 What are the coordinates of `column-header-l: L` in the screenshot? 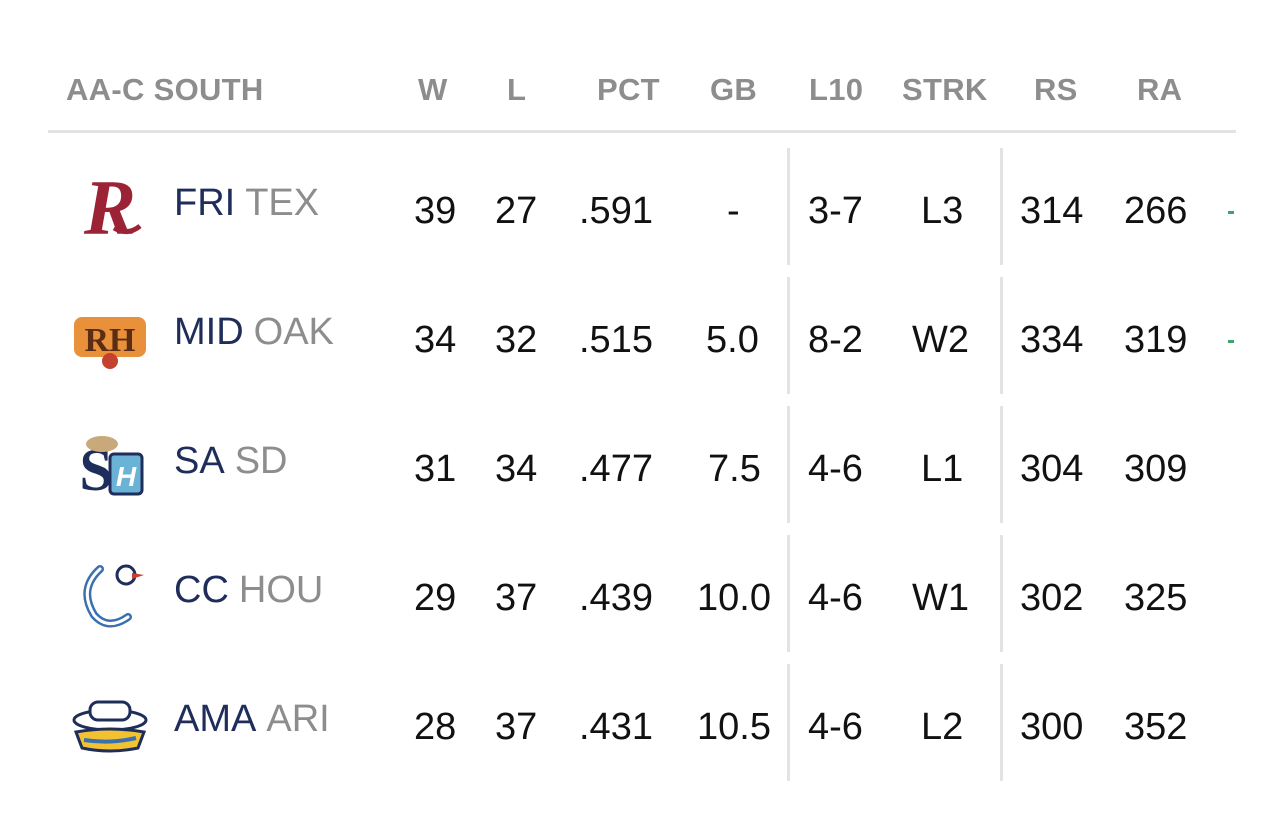 It's located at (517, 89).